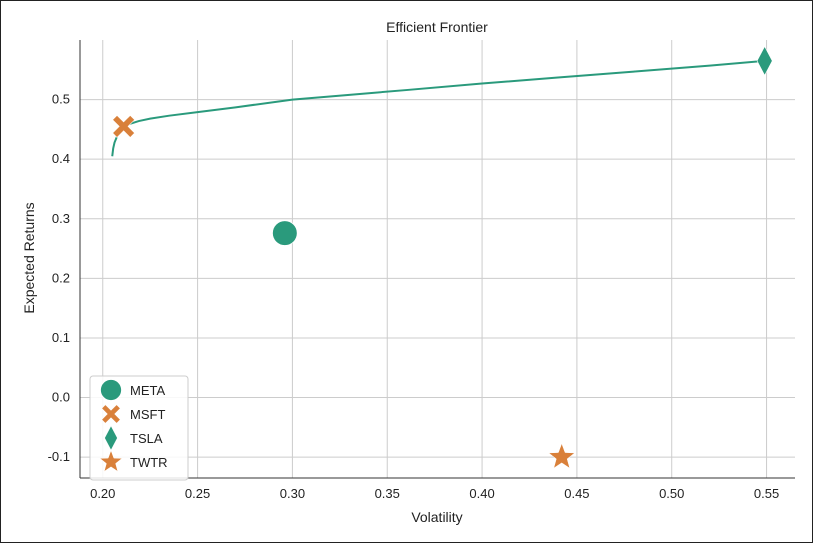 The image size is (813, 543). I want to click on y-tick-label: 0.4, so click(61, 158).